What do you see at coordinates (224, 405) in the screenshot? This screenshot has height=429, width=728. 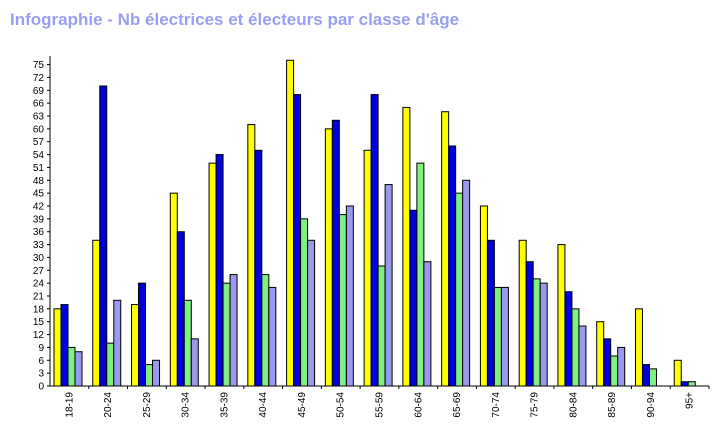 I see `x-tick-label: 35-39` at bounding box center [224, 405].